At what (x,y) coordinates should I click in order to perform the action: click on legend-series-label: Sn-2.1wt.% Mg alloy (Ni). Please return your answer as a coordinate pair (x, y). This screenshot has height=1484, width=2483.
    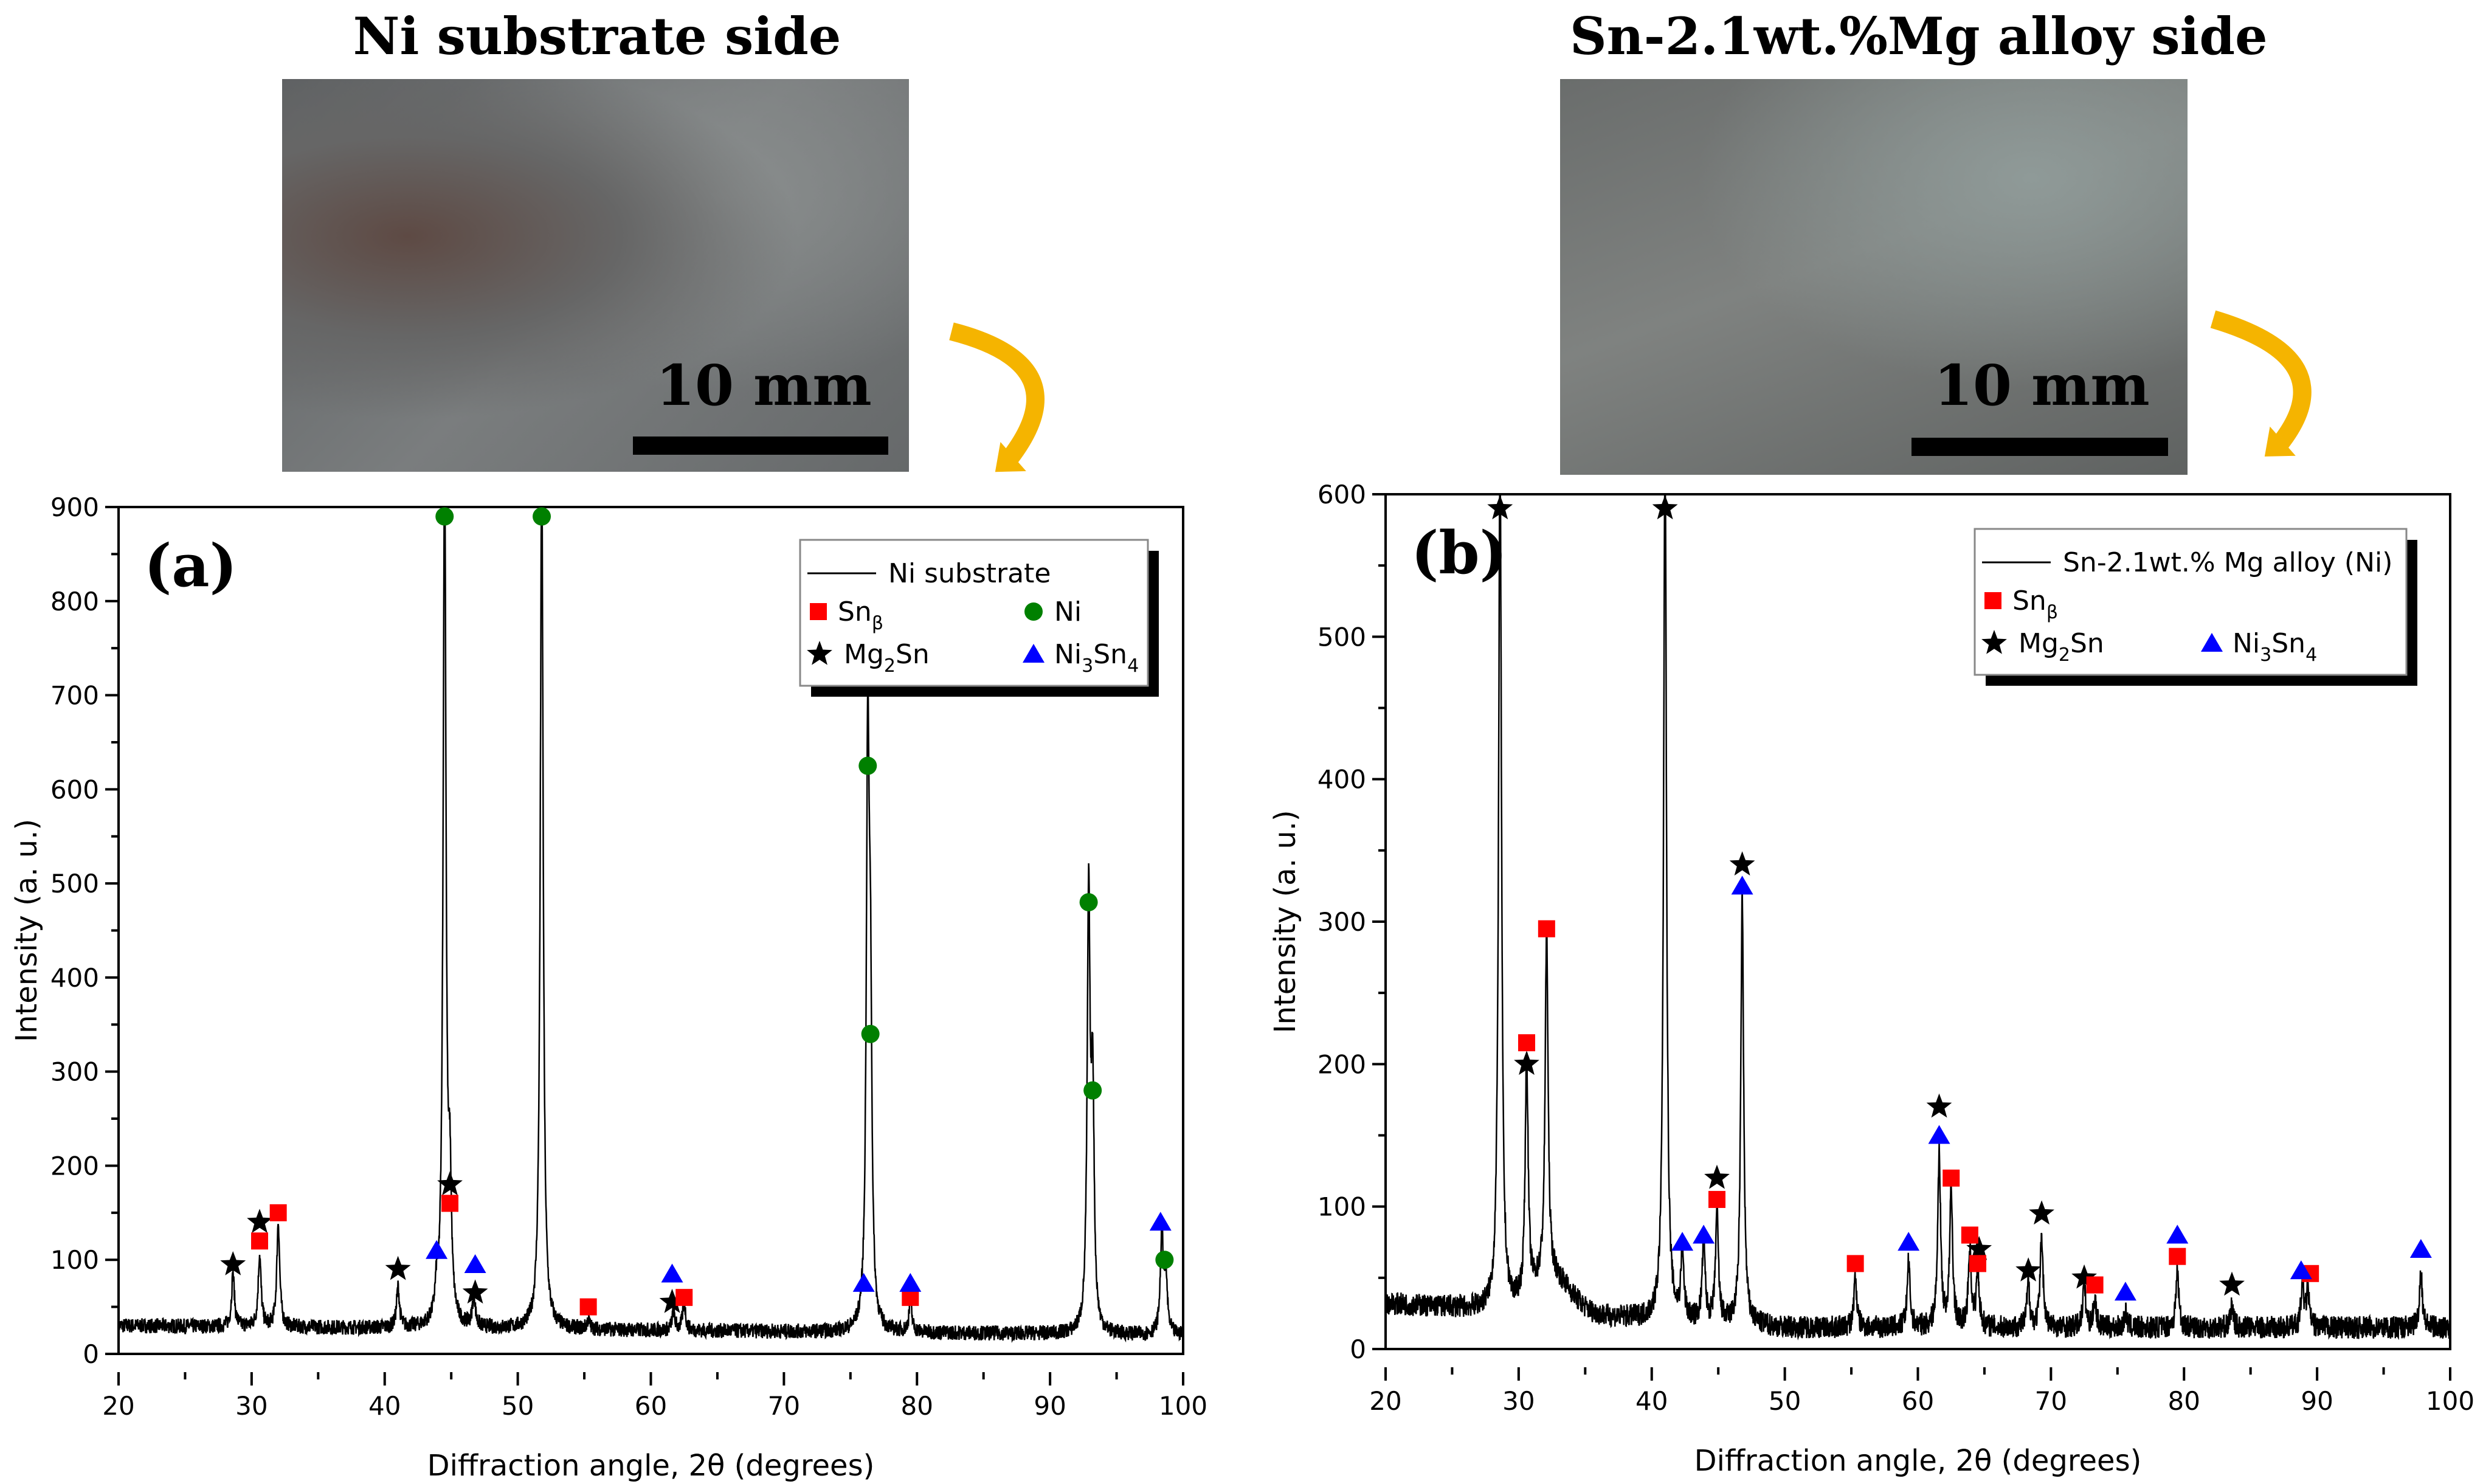
    Looking at the image, I should click on (2227, 562).